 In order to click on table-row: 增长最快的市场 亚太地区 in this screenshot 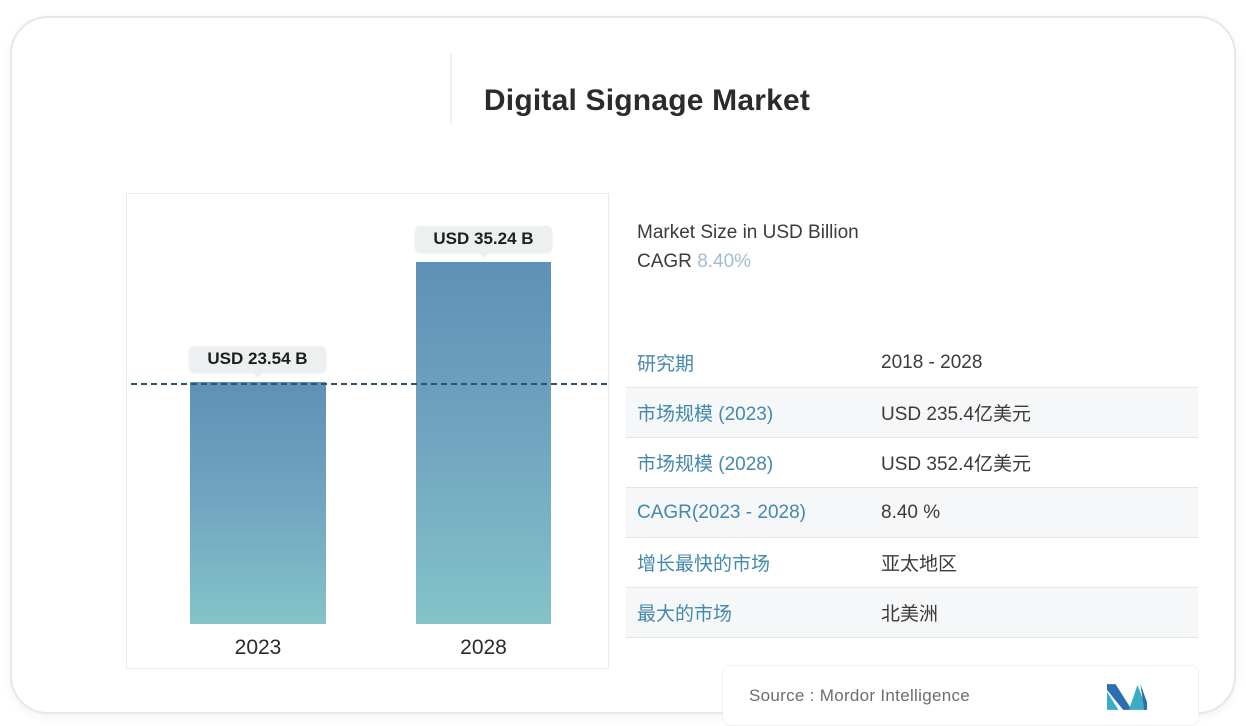, I will do `click(912, 563)`.